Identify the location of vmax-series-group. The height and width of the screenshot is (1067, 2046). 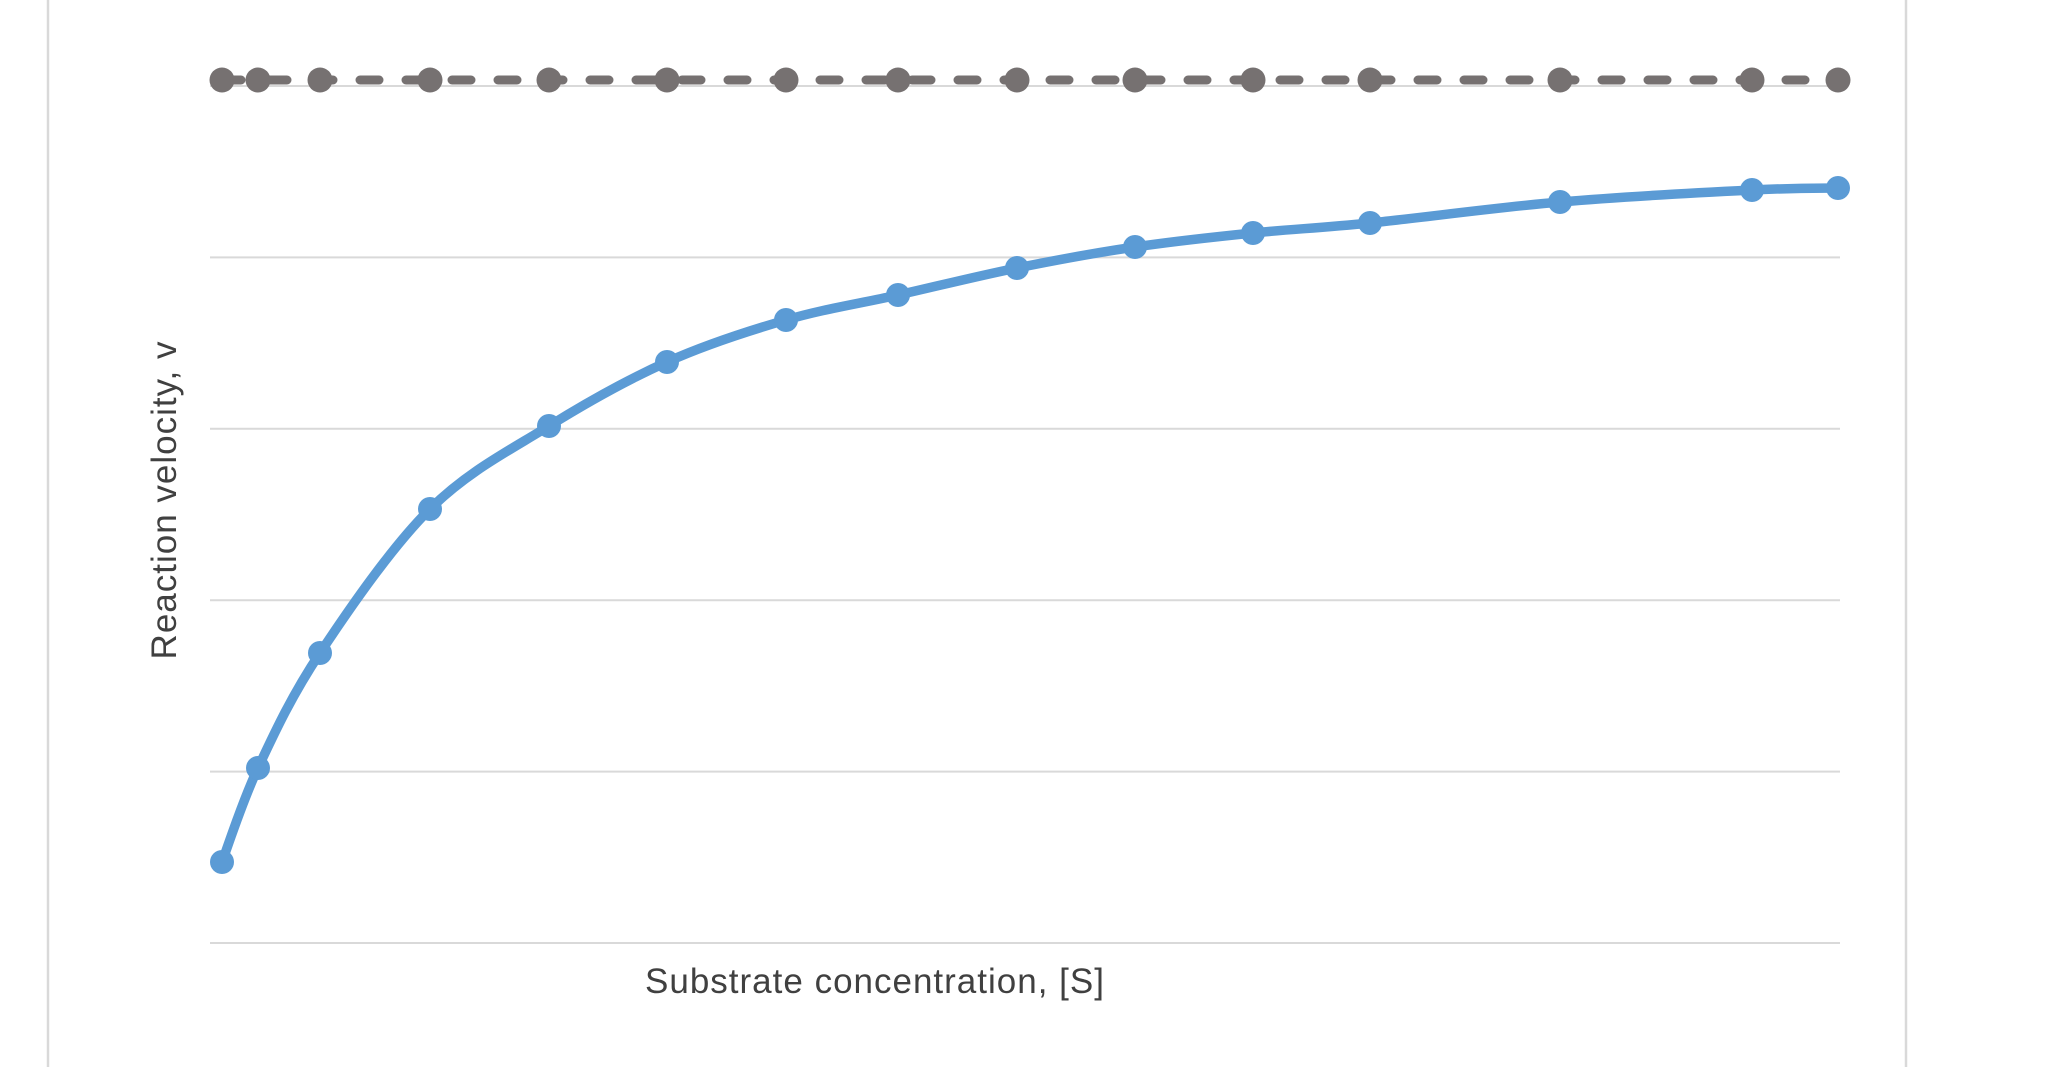
(1030, 80).